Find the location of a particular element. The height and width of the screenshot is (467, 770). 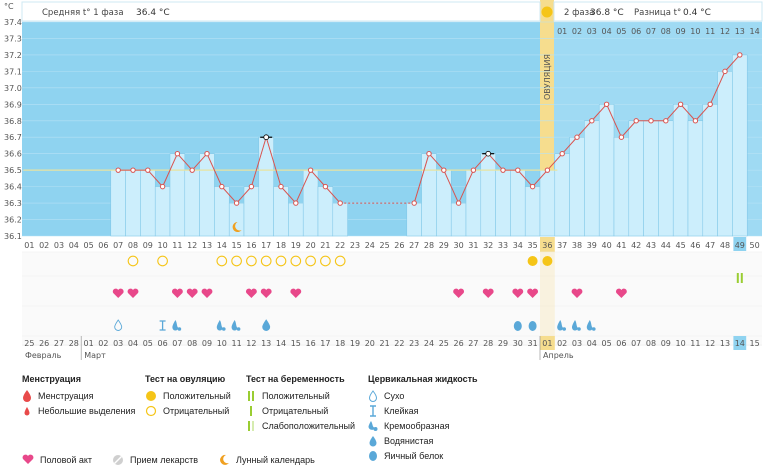

calendar-date-label: 01 is located at coordinates (89, 343).